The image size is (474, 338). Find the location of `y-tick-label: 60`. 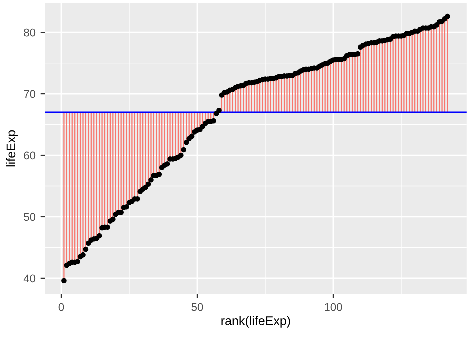

y-tick-label: 60 is located at coordinates (30, 156).